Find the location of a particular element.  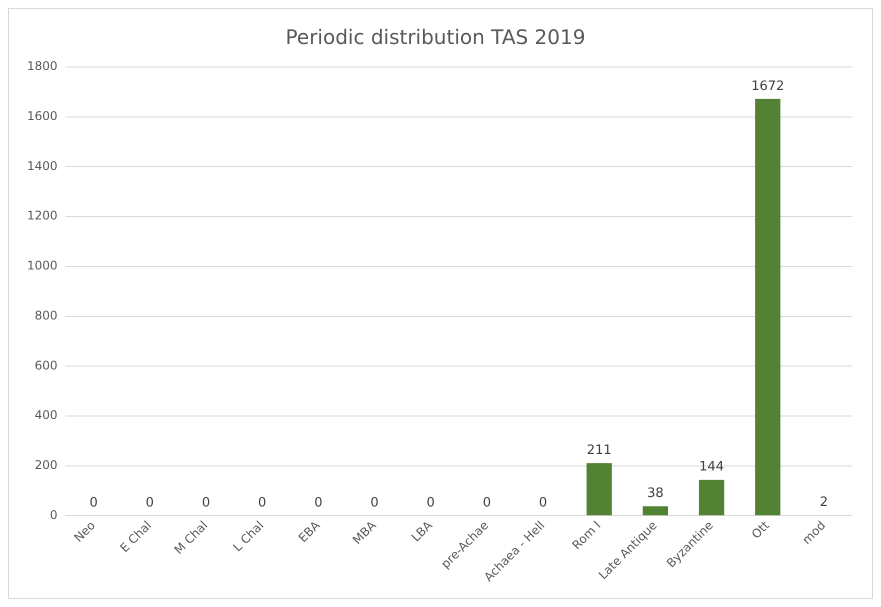

y-tick-label: 0 is located at coordinates (54, 515).